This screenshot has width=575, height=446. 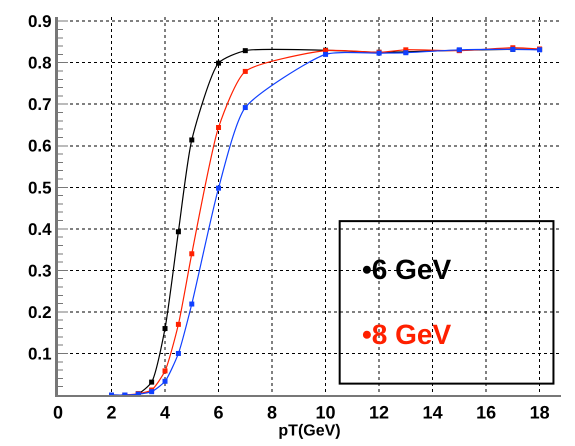 I want to click on x-tick-label: 0, so click(x=58, y=412).